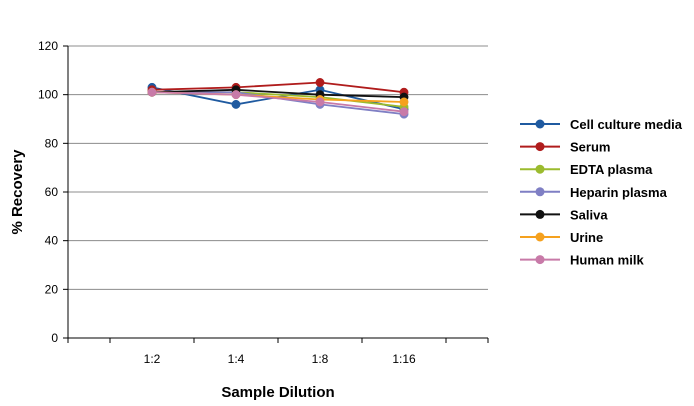  I want to click on legend-entry: Human milk, so click(582, 260).